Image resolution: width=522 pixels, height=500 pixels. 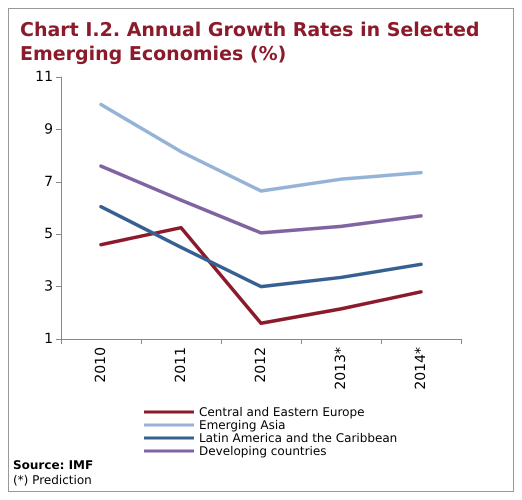 What do you see at coordinates (101, 365) in the screenshot?
I see `x-tick-label: 2010` at bounding box center [101, 365].